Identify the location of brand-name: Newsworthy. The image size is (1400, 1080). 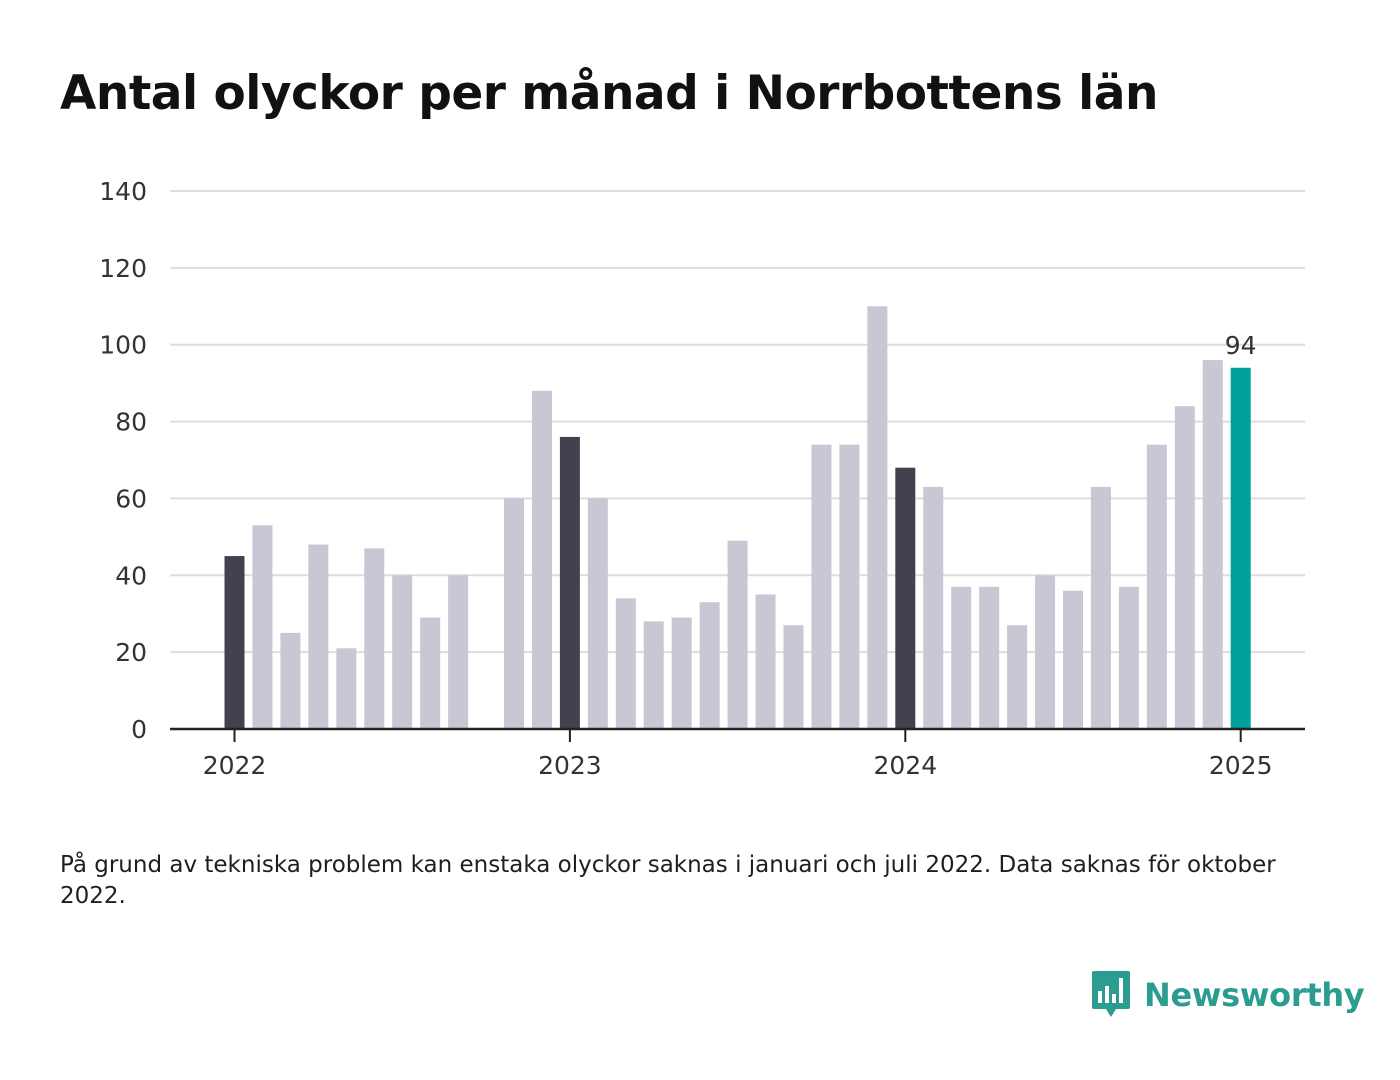
(1254, 995).